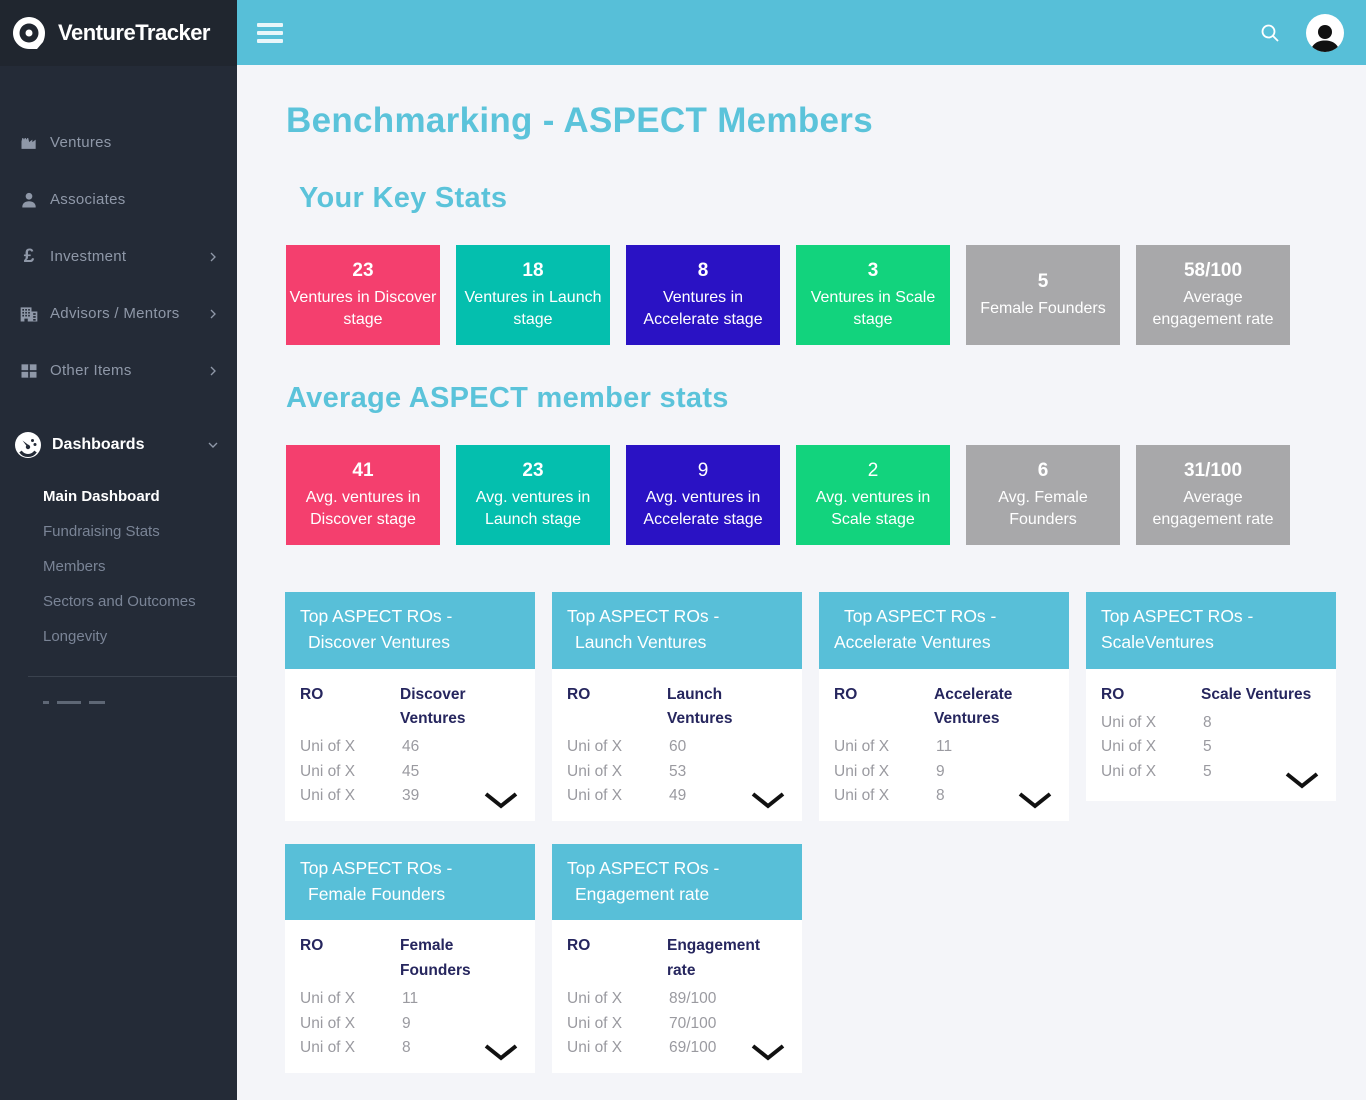 The image size is (1366, 1100). I want to click on factory-icon, so click(29, 143).